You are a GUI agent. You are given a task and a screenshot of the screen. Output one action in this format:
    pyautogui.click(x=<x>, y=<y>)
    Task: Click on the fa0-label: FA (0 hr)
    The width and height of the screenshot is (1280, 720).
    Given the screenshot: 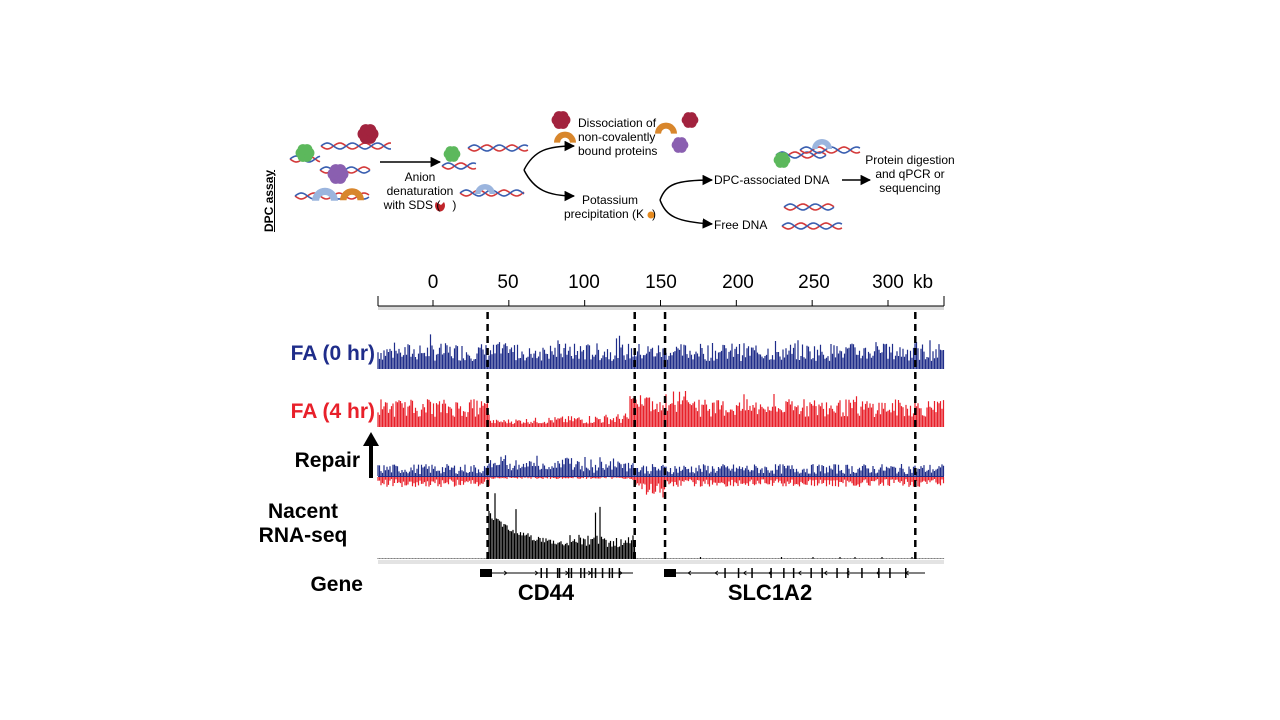 What is the action you would take?
    pyautogui.click(x=332, y=353)
    